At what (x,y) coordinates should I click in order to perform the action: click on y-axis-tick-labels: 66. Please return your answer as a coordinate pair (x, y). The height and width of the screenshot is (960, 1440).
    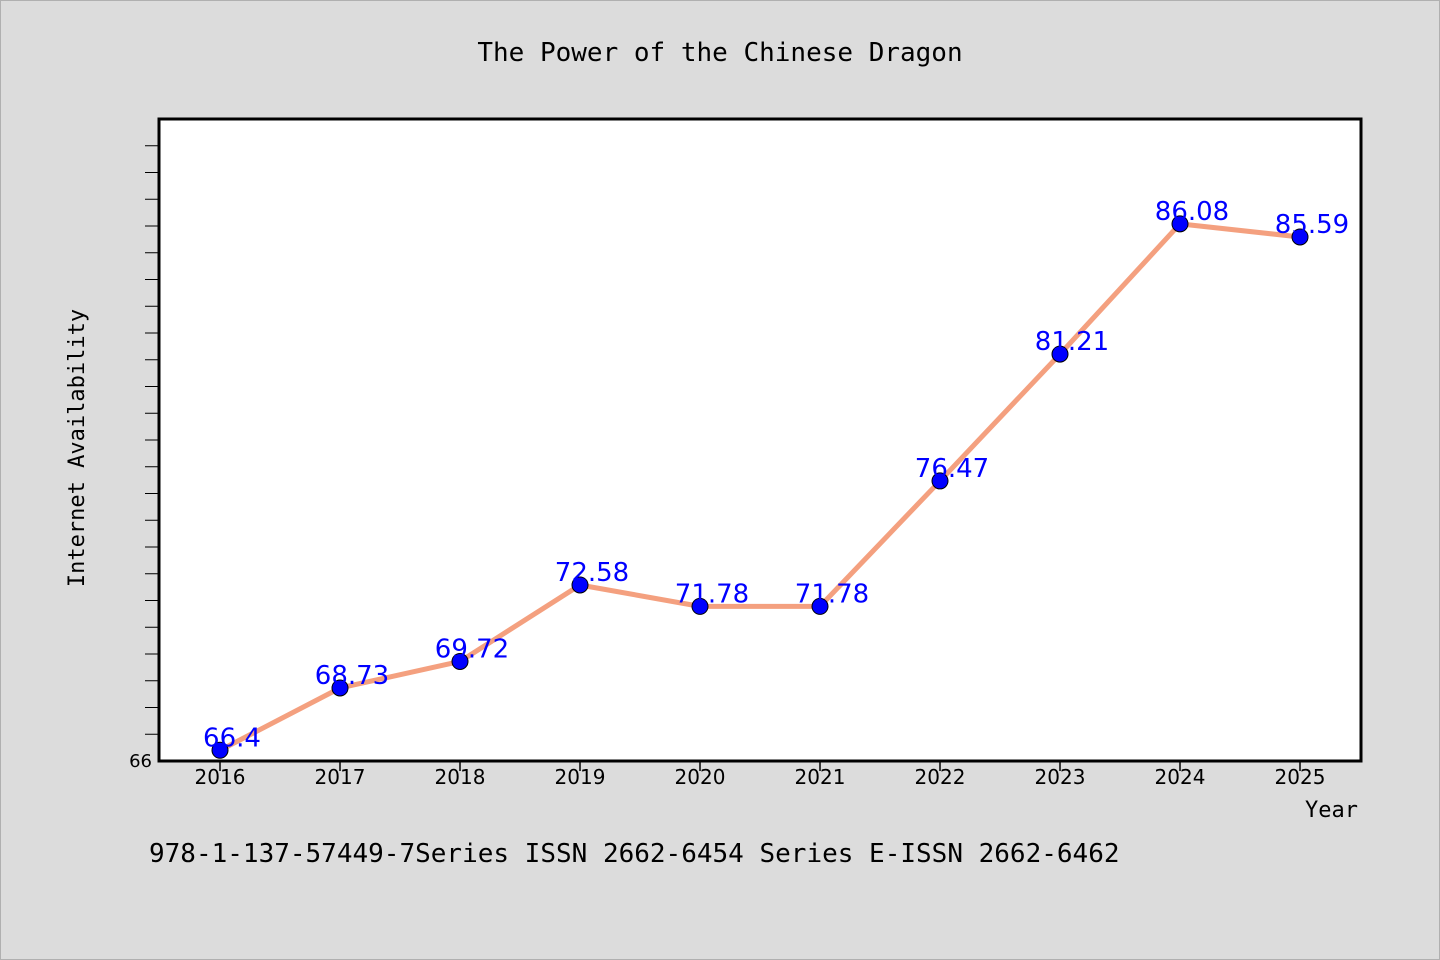
    Looking at the image, I should click on (140, 761).